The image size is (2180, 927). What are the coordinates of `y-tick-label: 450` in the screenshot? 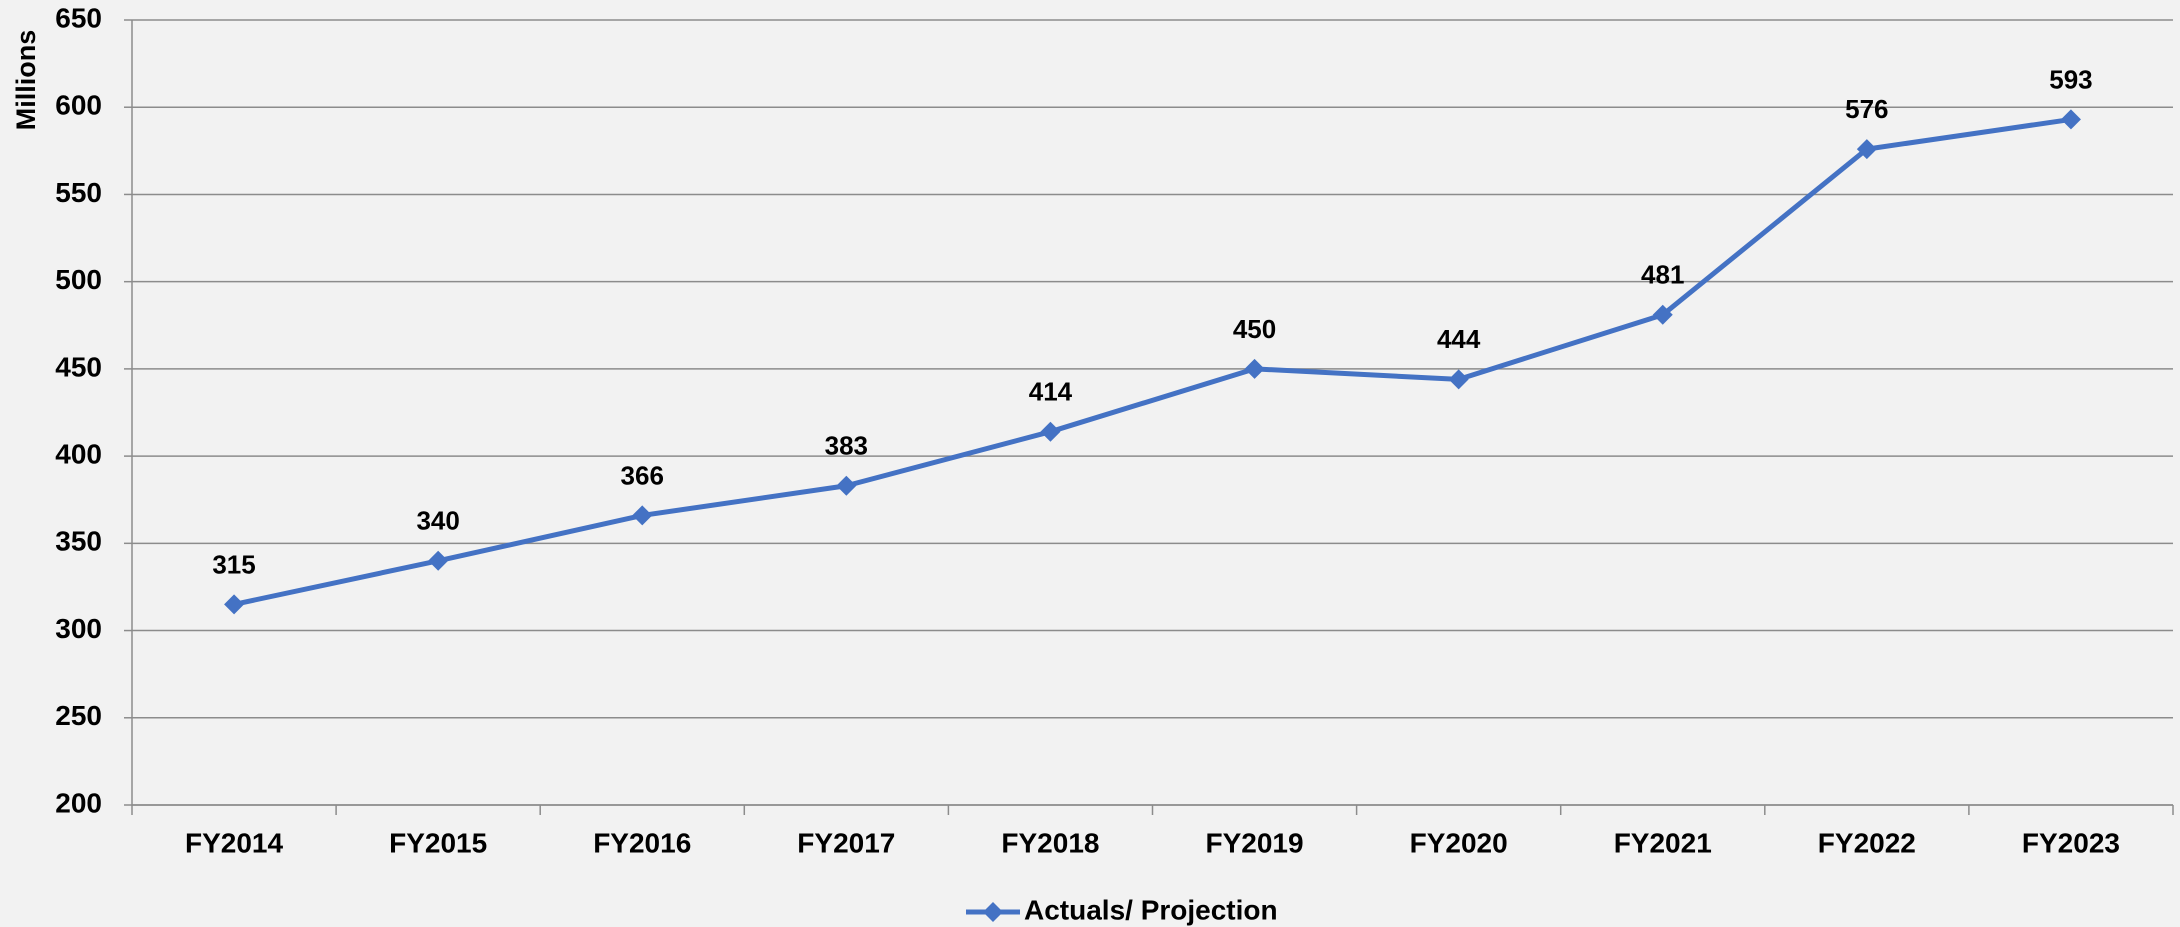 It's located at (78, 366).